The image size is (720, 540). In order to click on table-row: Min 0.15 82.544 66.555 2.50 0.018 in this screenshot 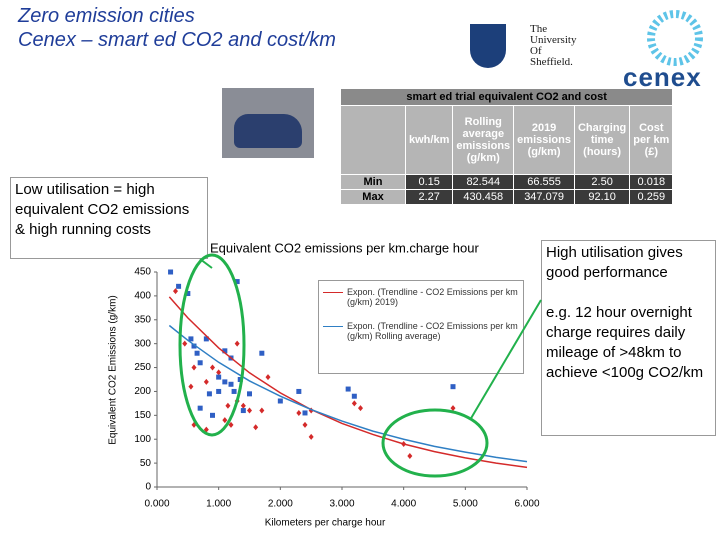, I will do `click(507, 182)`.